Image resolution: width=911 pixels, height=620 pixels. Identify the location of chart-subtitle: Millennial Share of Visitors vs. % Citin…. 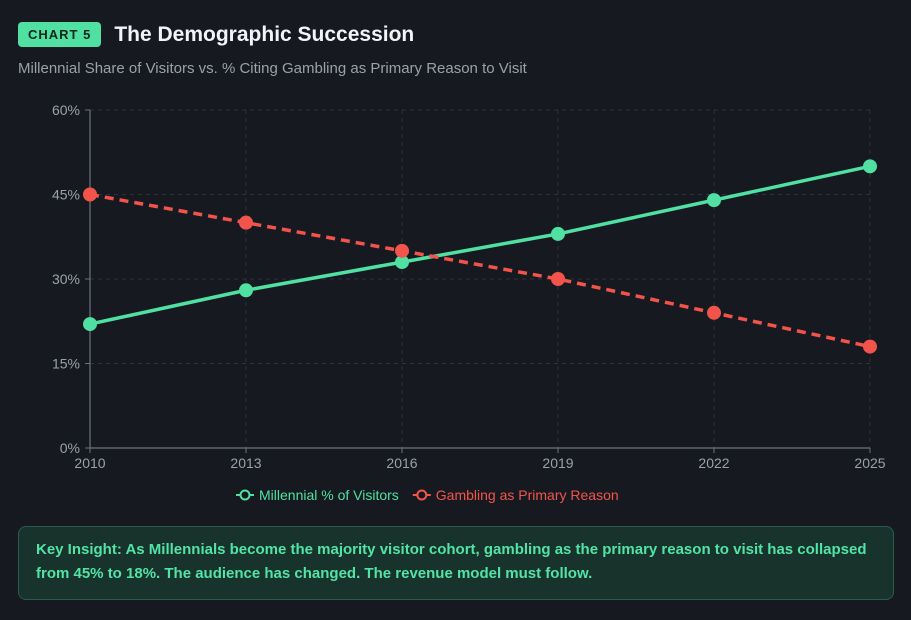
(272, 68).